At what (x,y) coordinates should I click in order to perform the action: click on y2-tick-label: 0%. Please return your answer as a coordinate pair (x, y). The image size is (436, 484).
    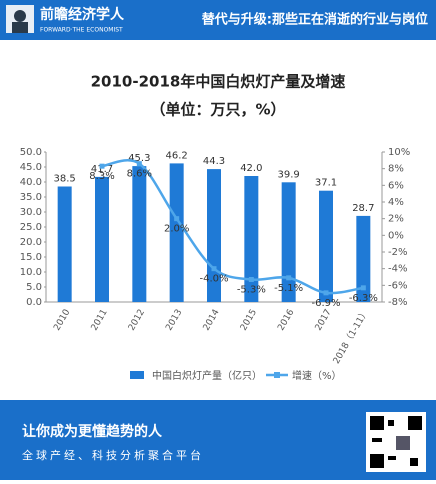
    Looking at the image, I should click on (396, 235).